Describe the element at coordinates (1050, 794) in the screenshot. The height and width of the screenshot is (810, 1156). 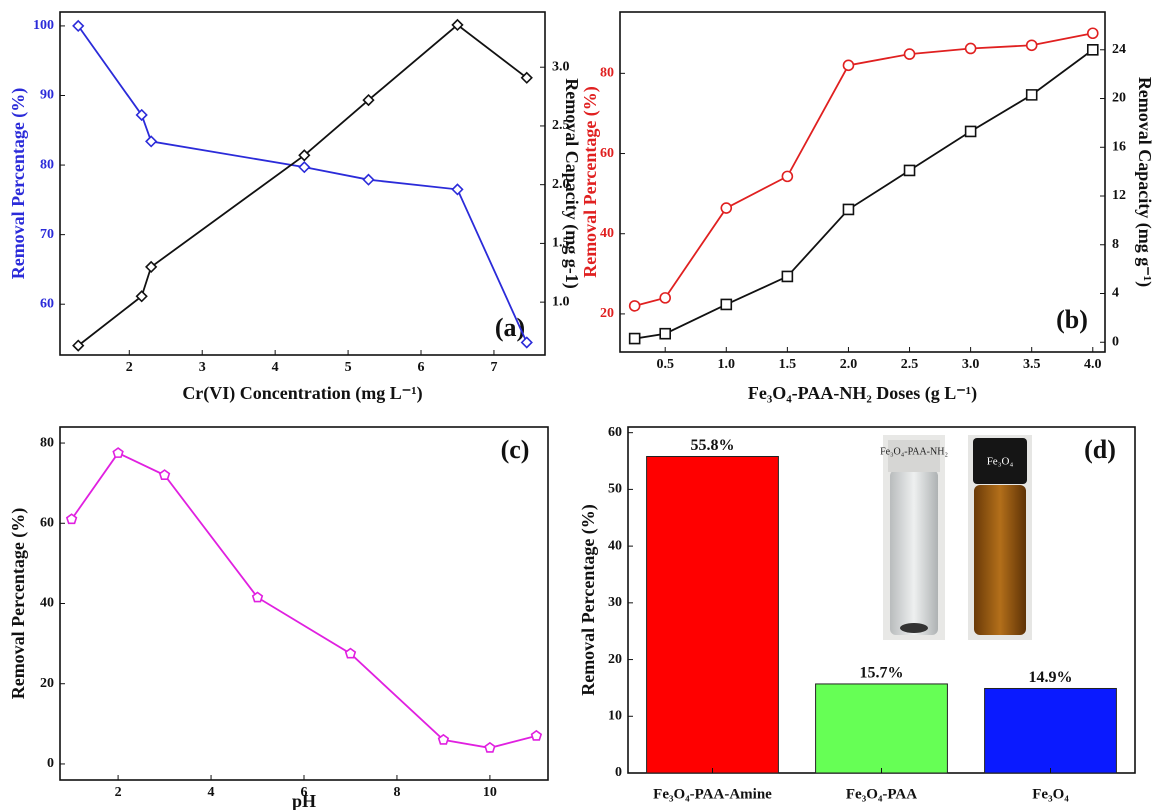
I see `x-tick-label: Fe₃O₄` at that location.